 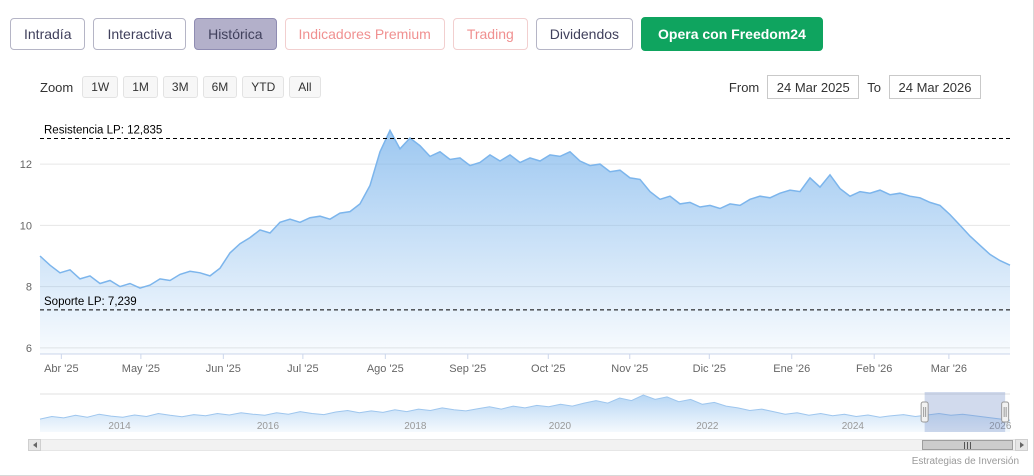 What do you see at coordinates (965, 461) in the screenshot?
I see `watermark-credit: Estrategias de Inversión` at bounding box center [965, 461].